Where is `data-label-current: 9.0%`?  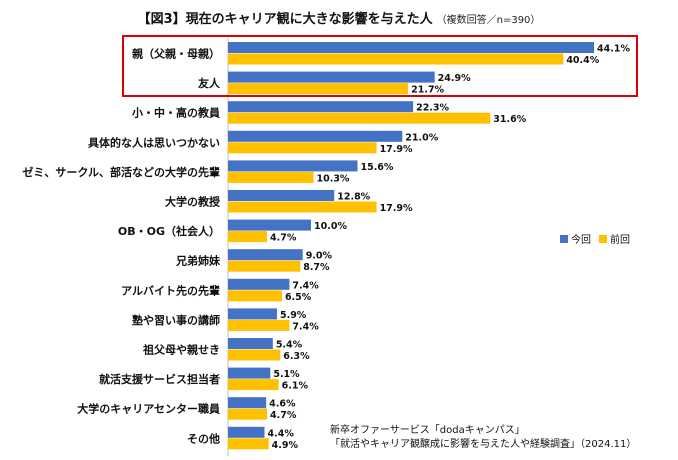 data-label-current: 9.0% is located at coordinates (319, 256).